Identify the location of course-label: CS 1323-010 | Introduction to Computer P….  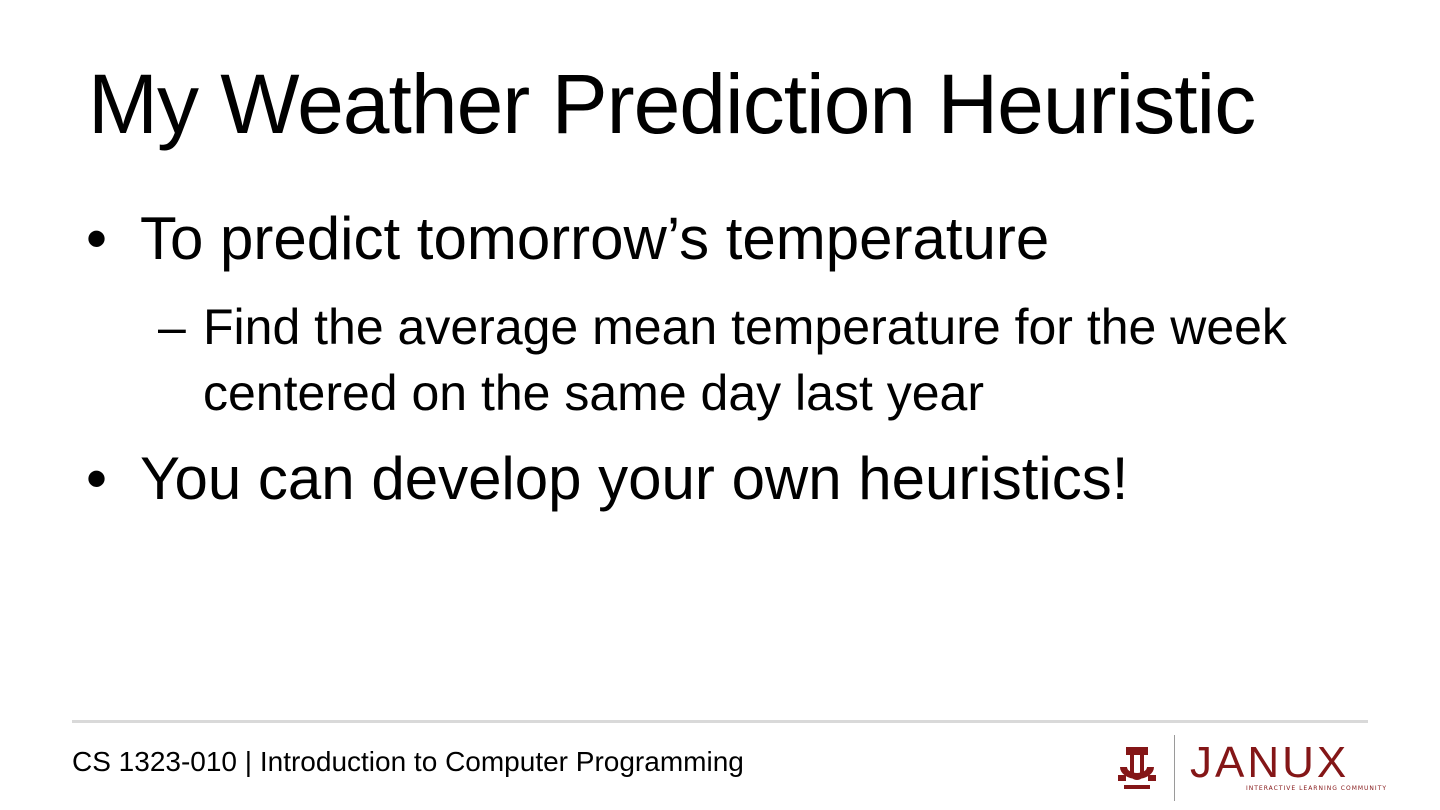
(408, 761).